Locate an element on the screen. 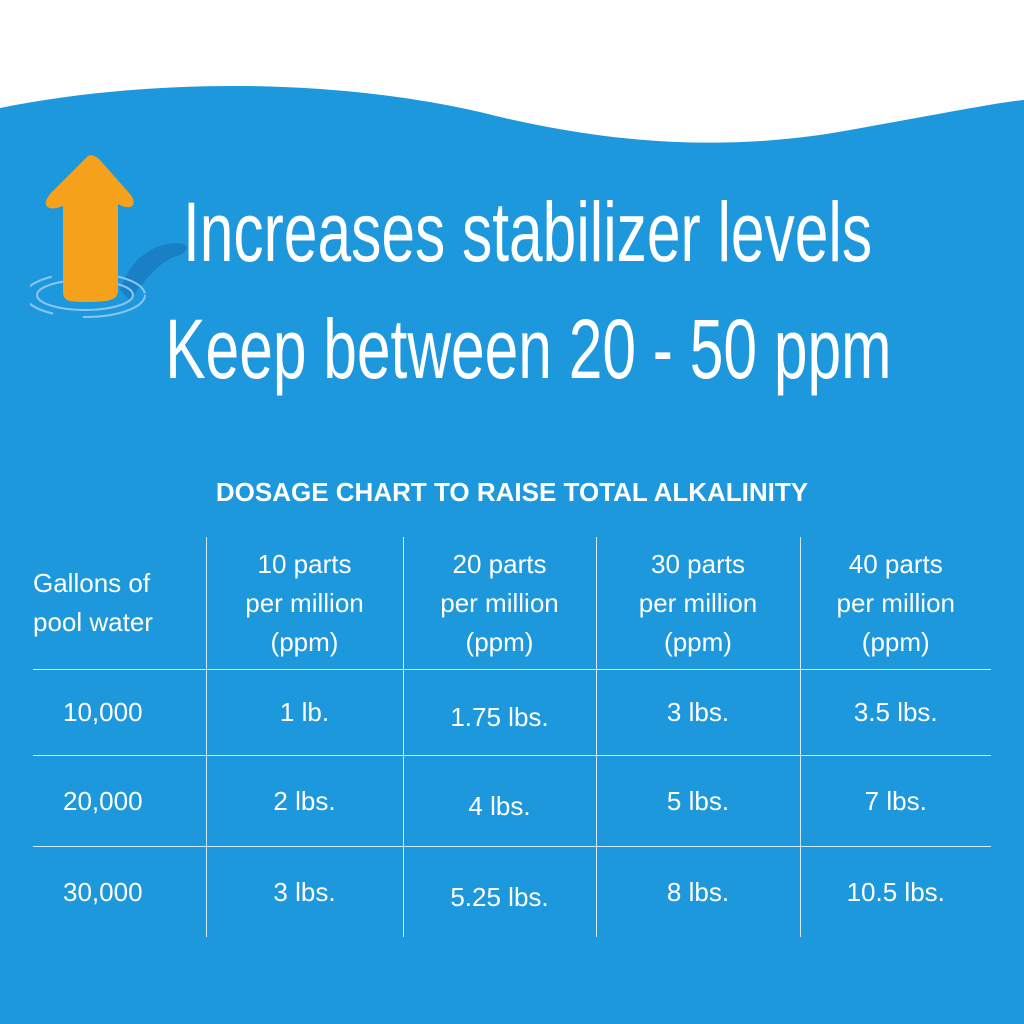  cell-20ppm: 5.25 lbs. is located at coordinates (499, 891).